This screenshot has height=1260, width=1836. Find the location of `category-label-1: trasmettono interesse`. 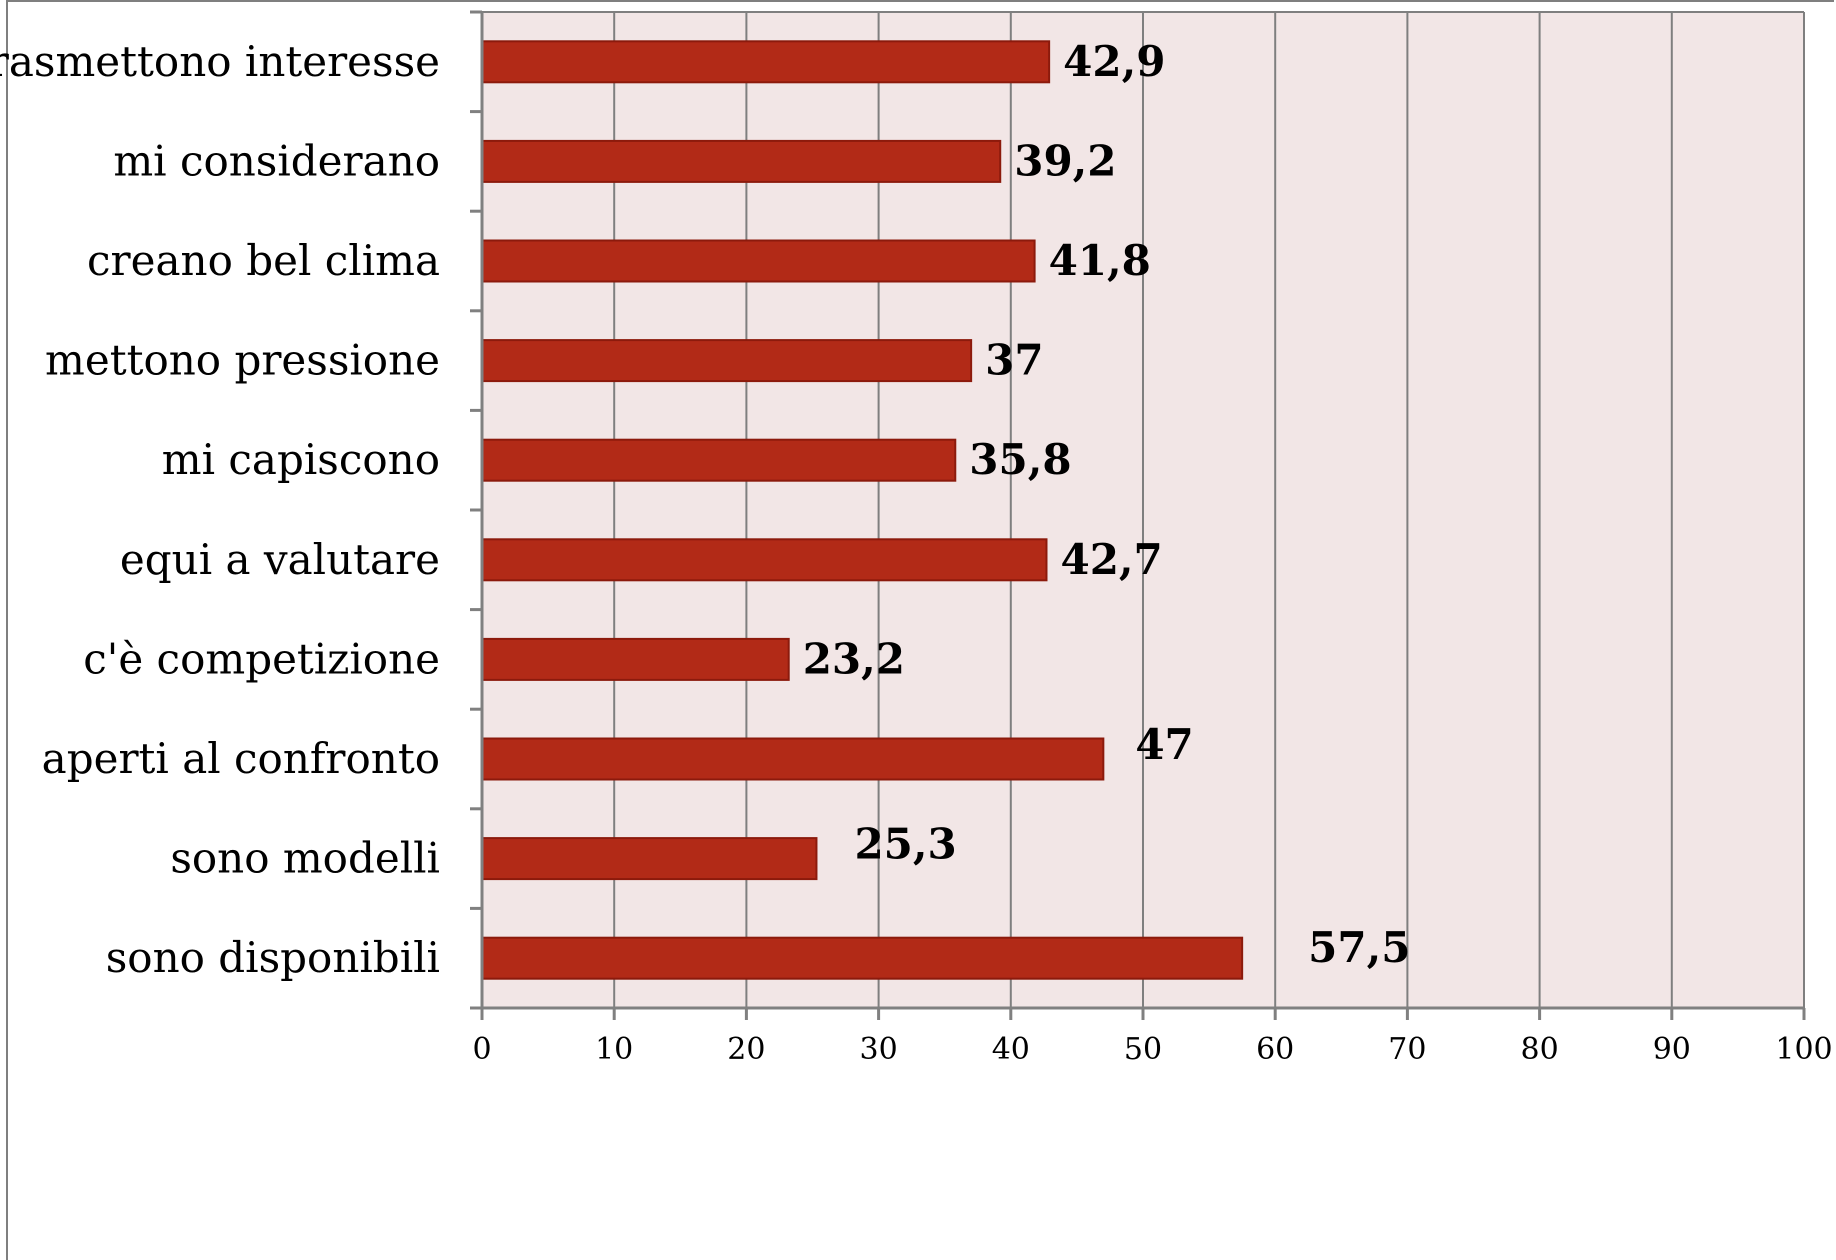

category-label-1: trasmettono interesse is located at coordinates (220, 61).